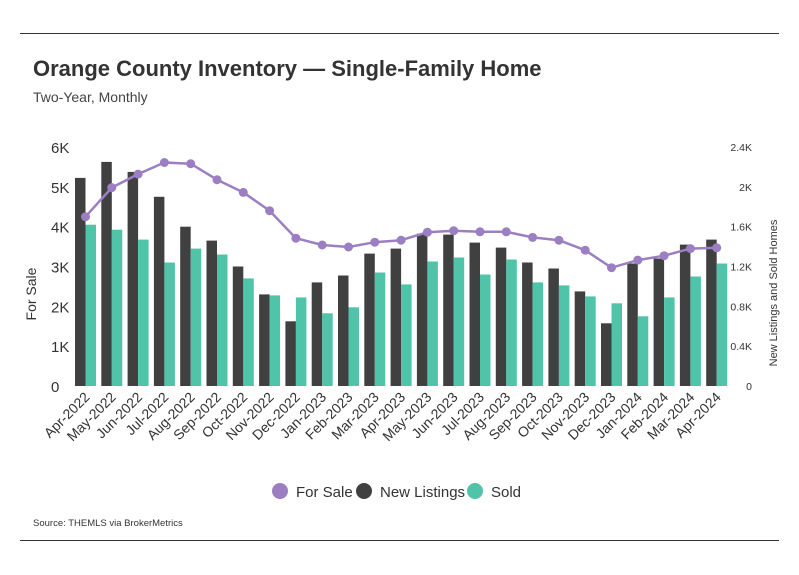 The image size is (799, 575). Describe the element at coordinates (506, 492) in the screenshot. I see `legend-label: Sold` at that location.